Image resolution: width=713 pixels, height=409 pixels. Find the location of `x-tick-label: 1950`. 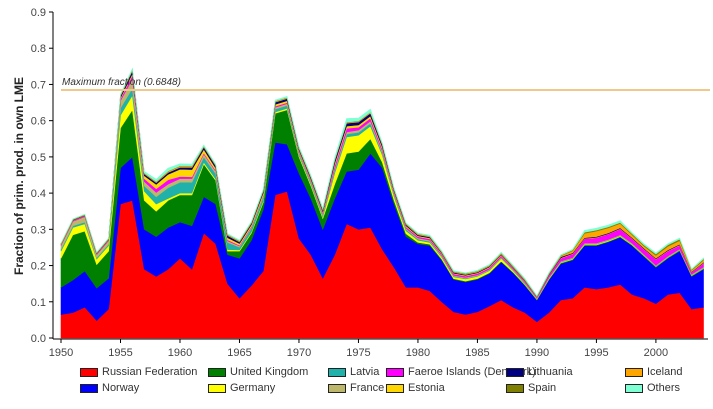

x-tick-label: 1950 is located at coordinates (61, 353).